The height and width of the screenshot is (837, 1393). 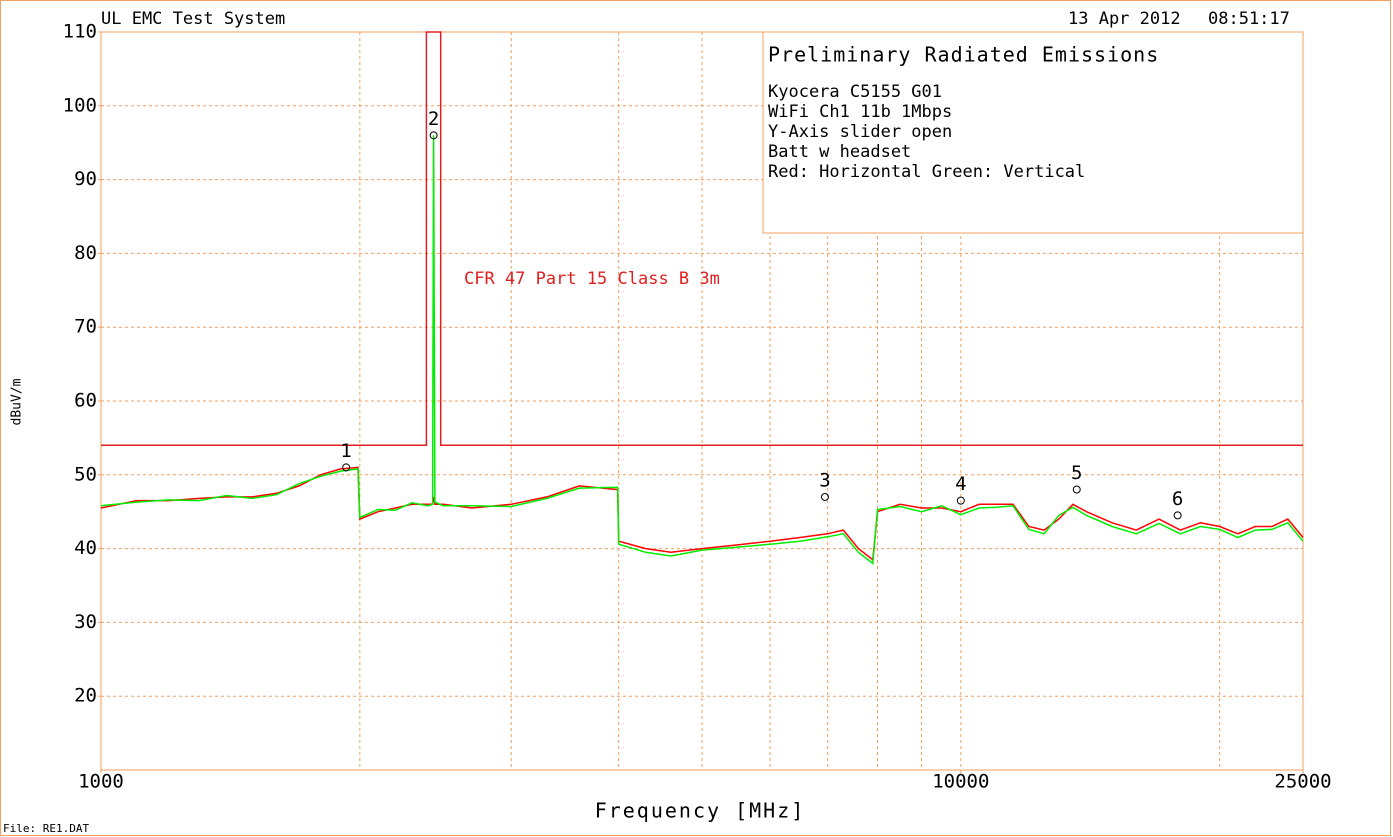 I want to click on marker-label: 5, so click(x=1076, y=473).